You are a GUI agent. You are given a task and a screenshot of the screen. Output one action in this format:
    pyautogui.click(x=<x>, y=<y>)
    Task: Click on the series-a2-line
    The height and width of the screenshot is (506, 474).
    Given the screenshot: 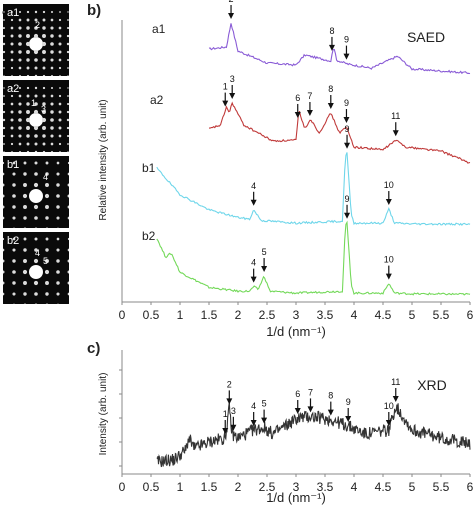 What is the action you would take?
    pyautogui.click(x=340, y=132)
    